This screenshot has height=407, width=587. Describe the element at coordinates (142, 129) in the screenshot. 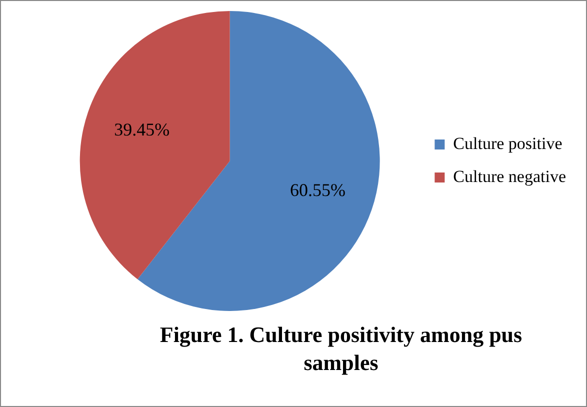

I see `data-label: 39.45%` at that location.